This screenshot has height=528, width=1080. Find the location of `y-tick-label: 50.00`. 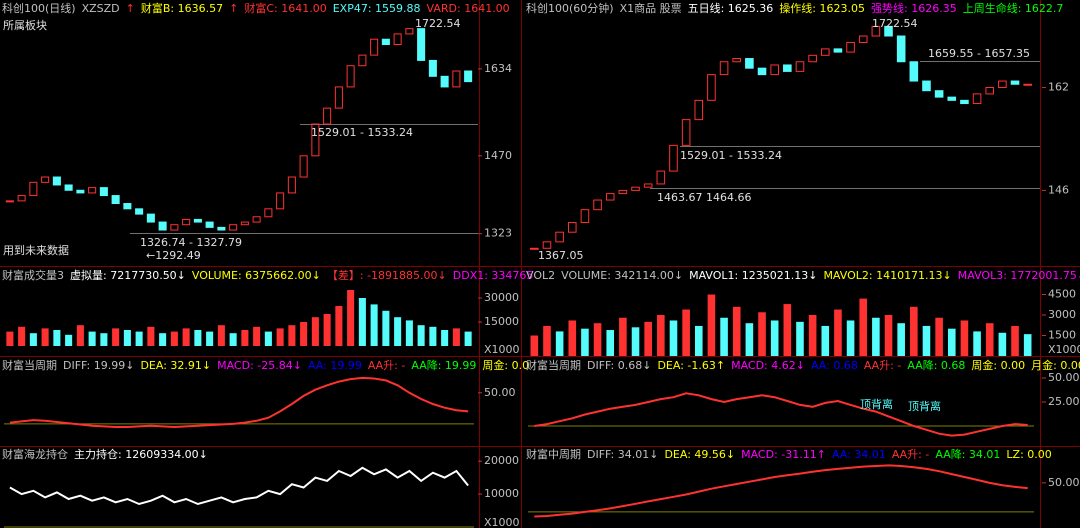

y-tick-label: 50.00 is located at coordinates (500, 392).